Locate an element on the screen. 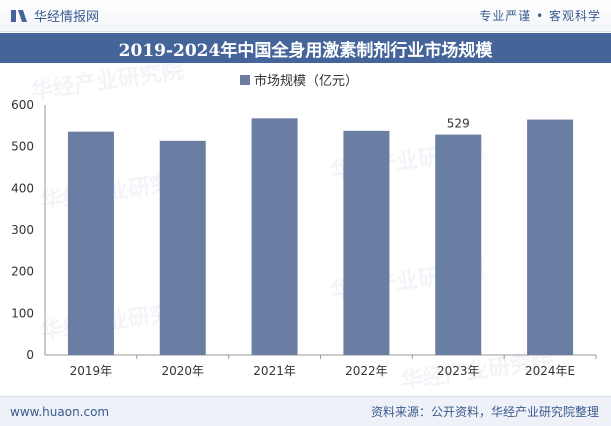  chart-title-bar: 2019-2024年中国全身用激素制剂行业市场规模 is located at coordinates (305, 48).